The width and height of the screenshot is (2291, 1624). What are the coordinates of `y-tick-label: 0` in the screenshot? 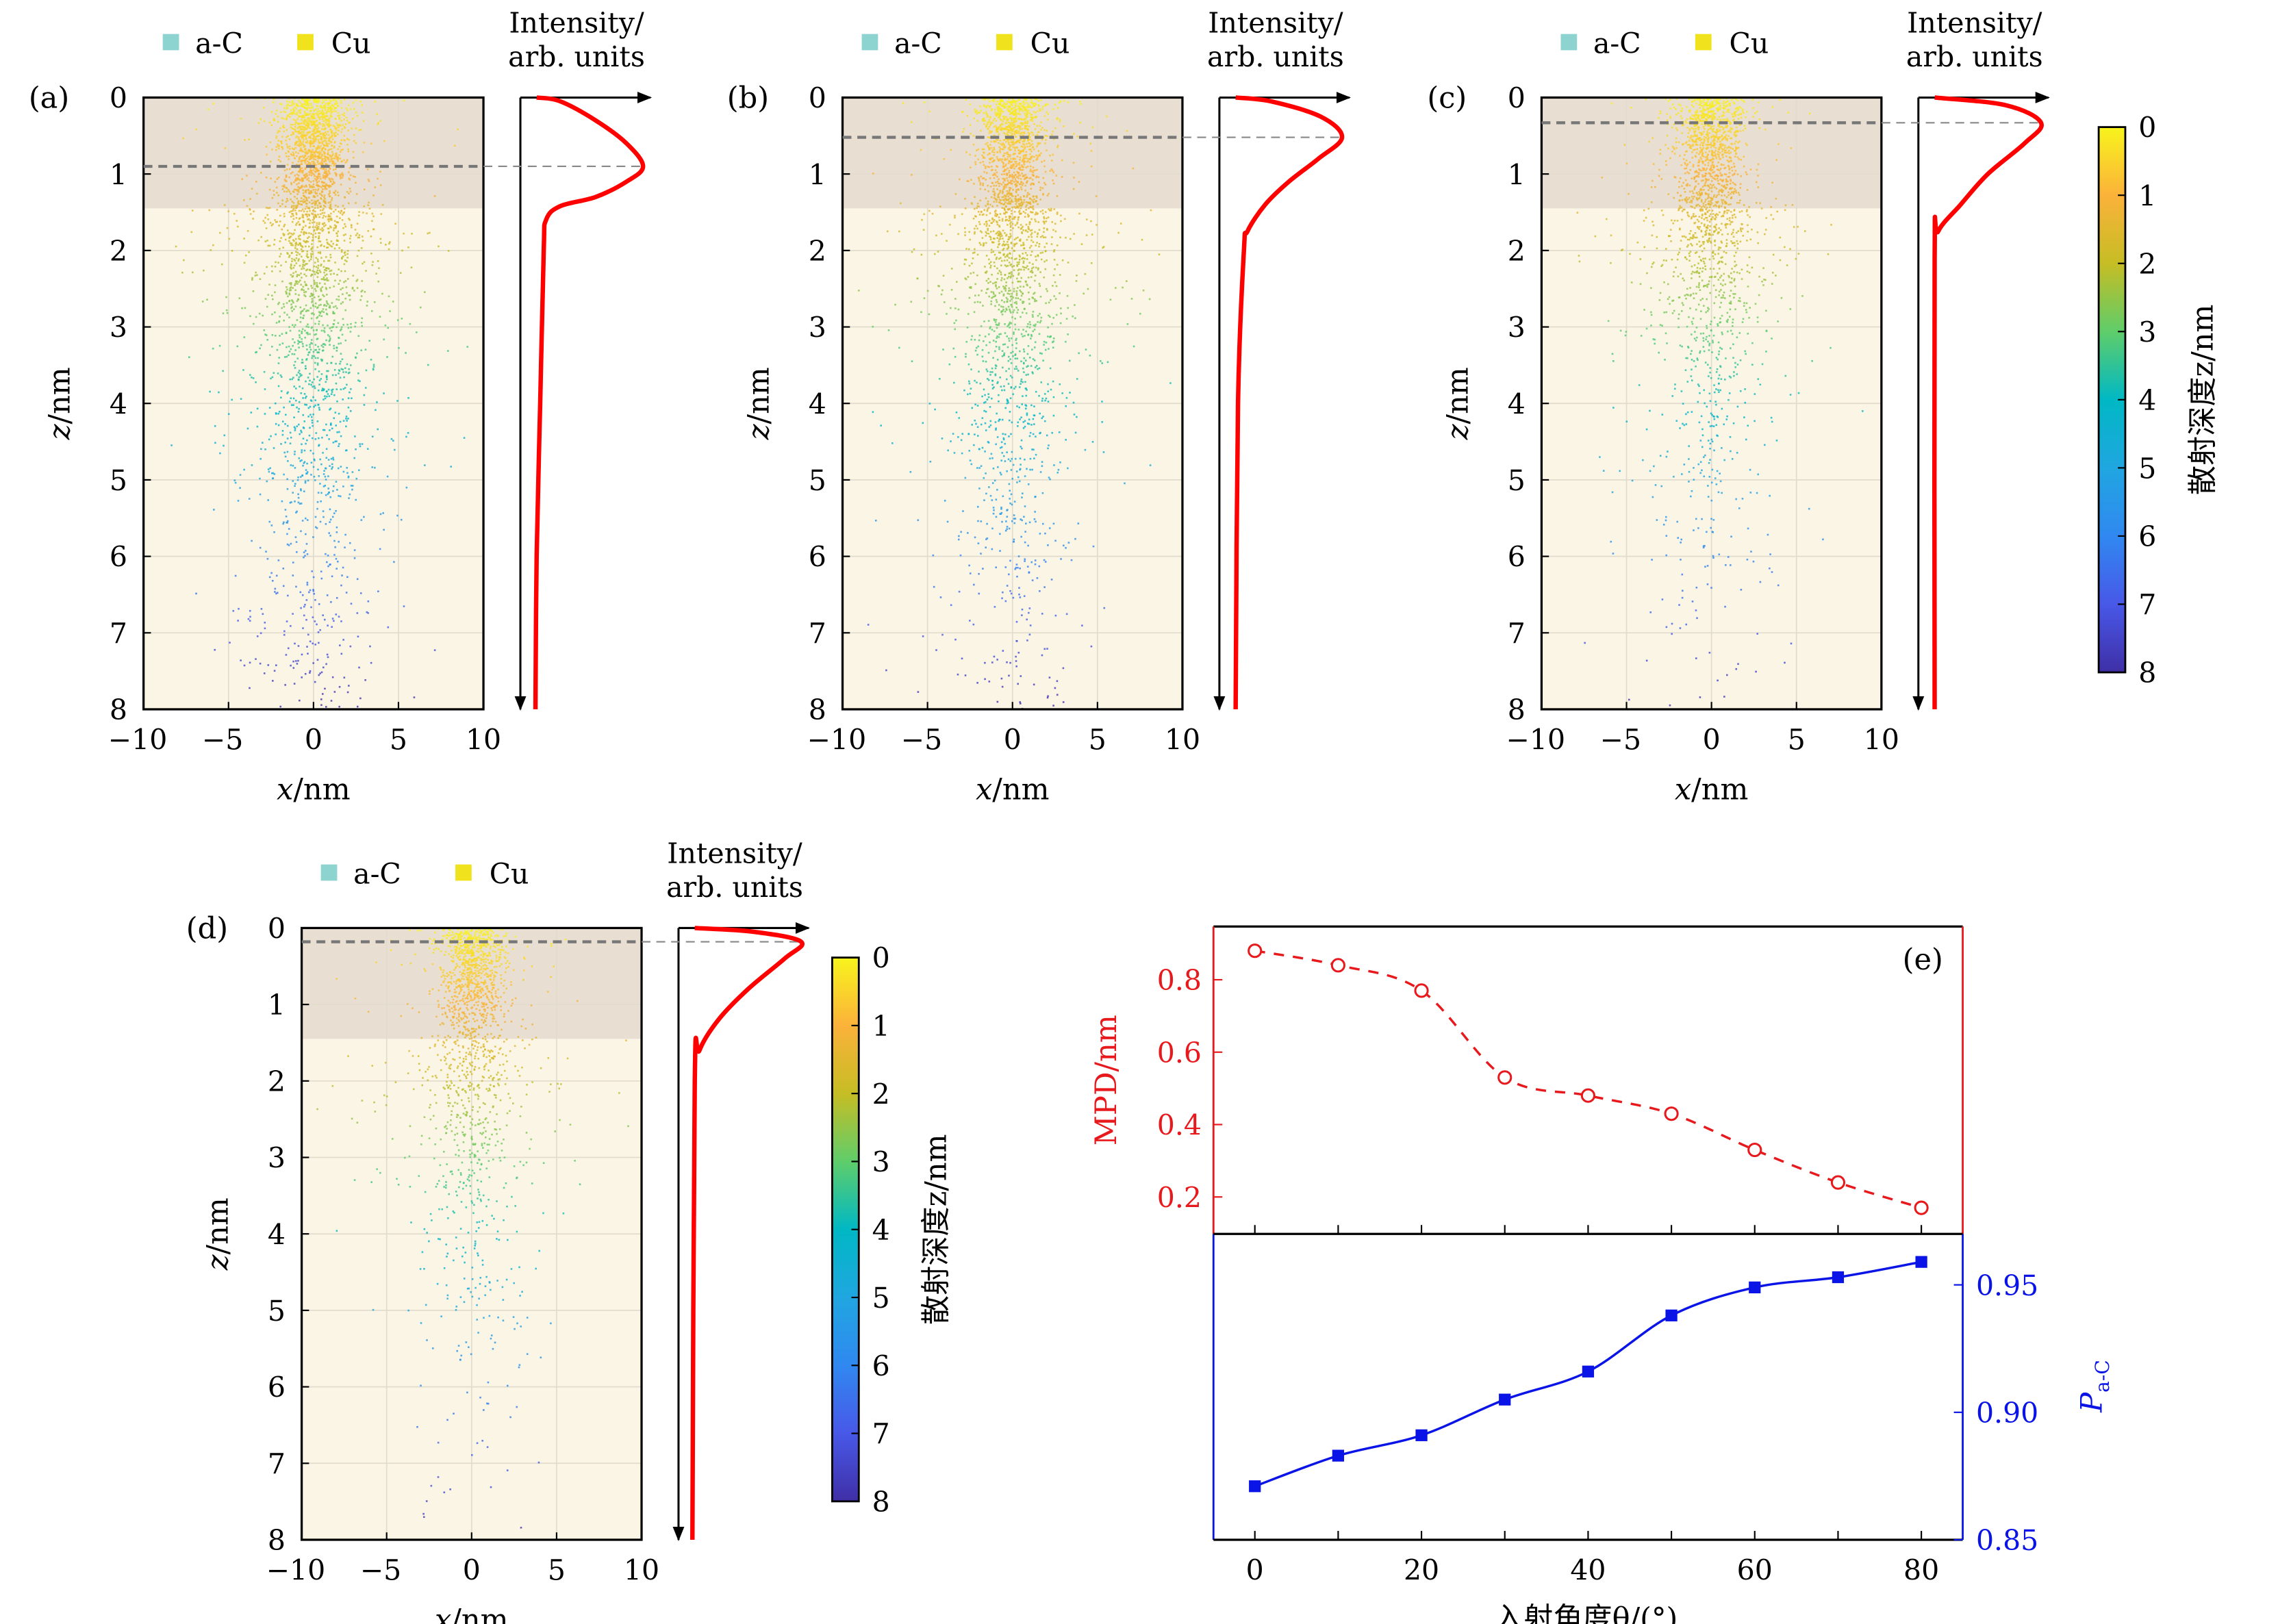 It's located at (118, 98).